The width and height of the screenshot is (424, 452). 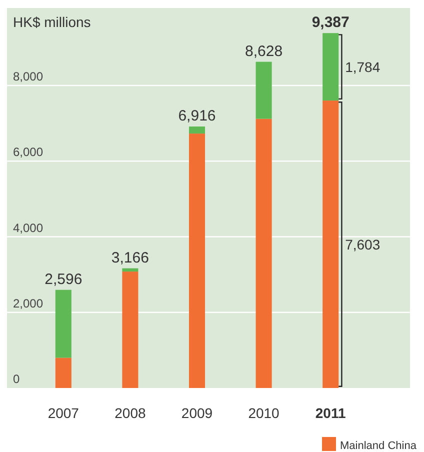 What do you see at coordinates (28, 77) in the screenshot?
I see `y-tick-label: 8,000` at bounding box center [28, 77].